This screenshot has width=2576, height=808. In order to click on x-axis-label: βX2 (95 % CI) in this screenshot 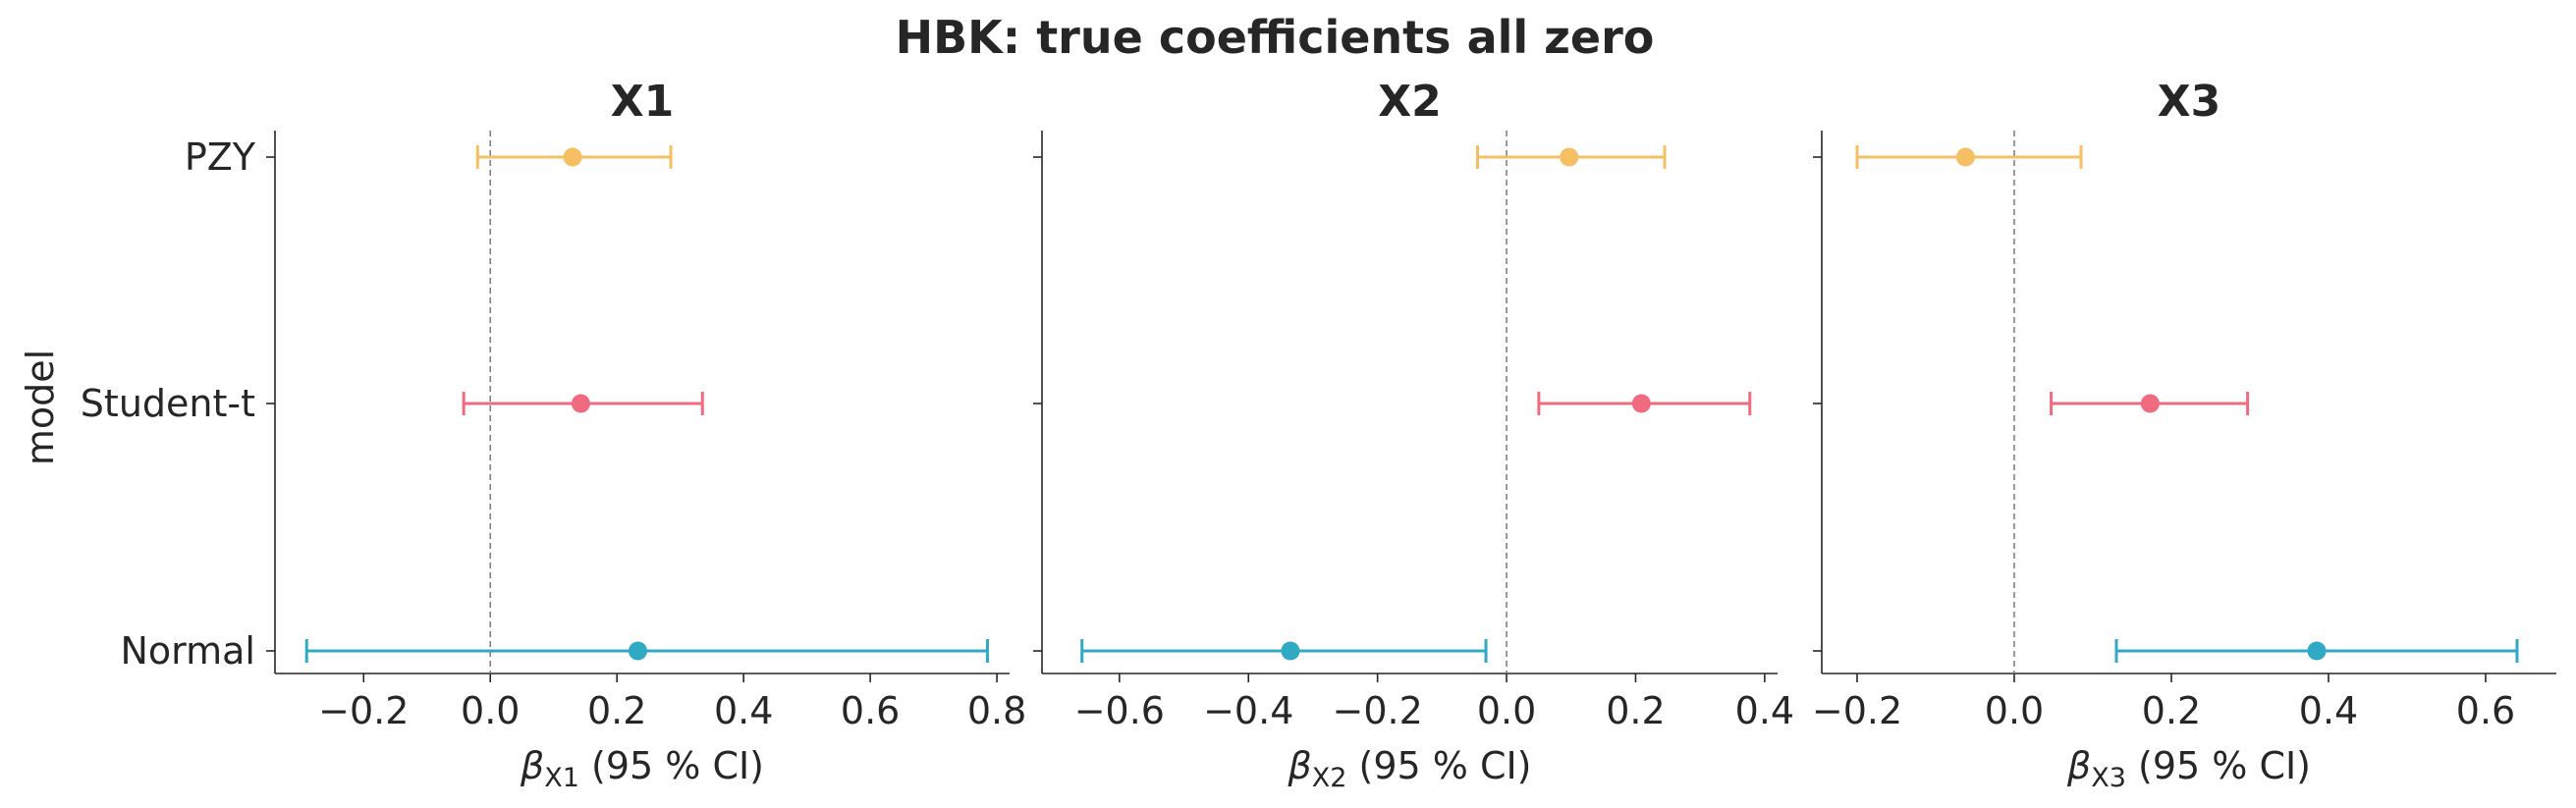, I will do `click(1409, 768)`.